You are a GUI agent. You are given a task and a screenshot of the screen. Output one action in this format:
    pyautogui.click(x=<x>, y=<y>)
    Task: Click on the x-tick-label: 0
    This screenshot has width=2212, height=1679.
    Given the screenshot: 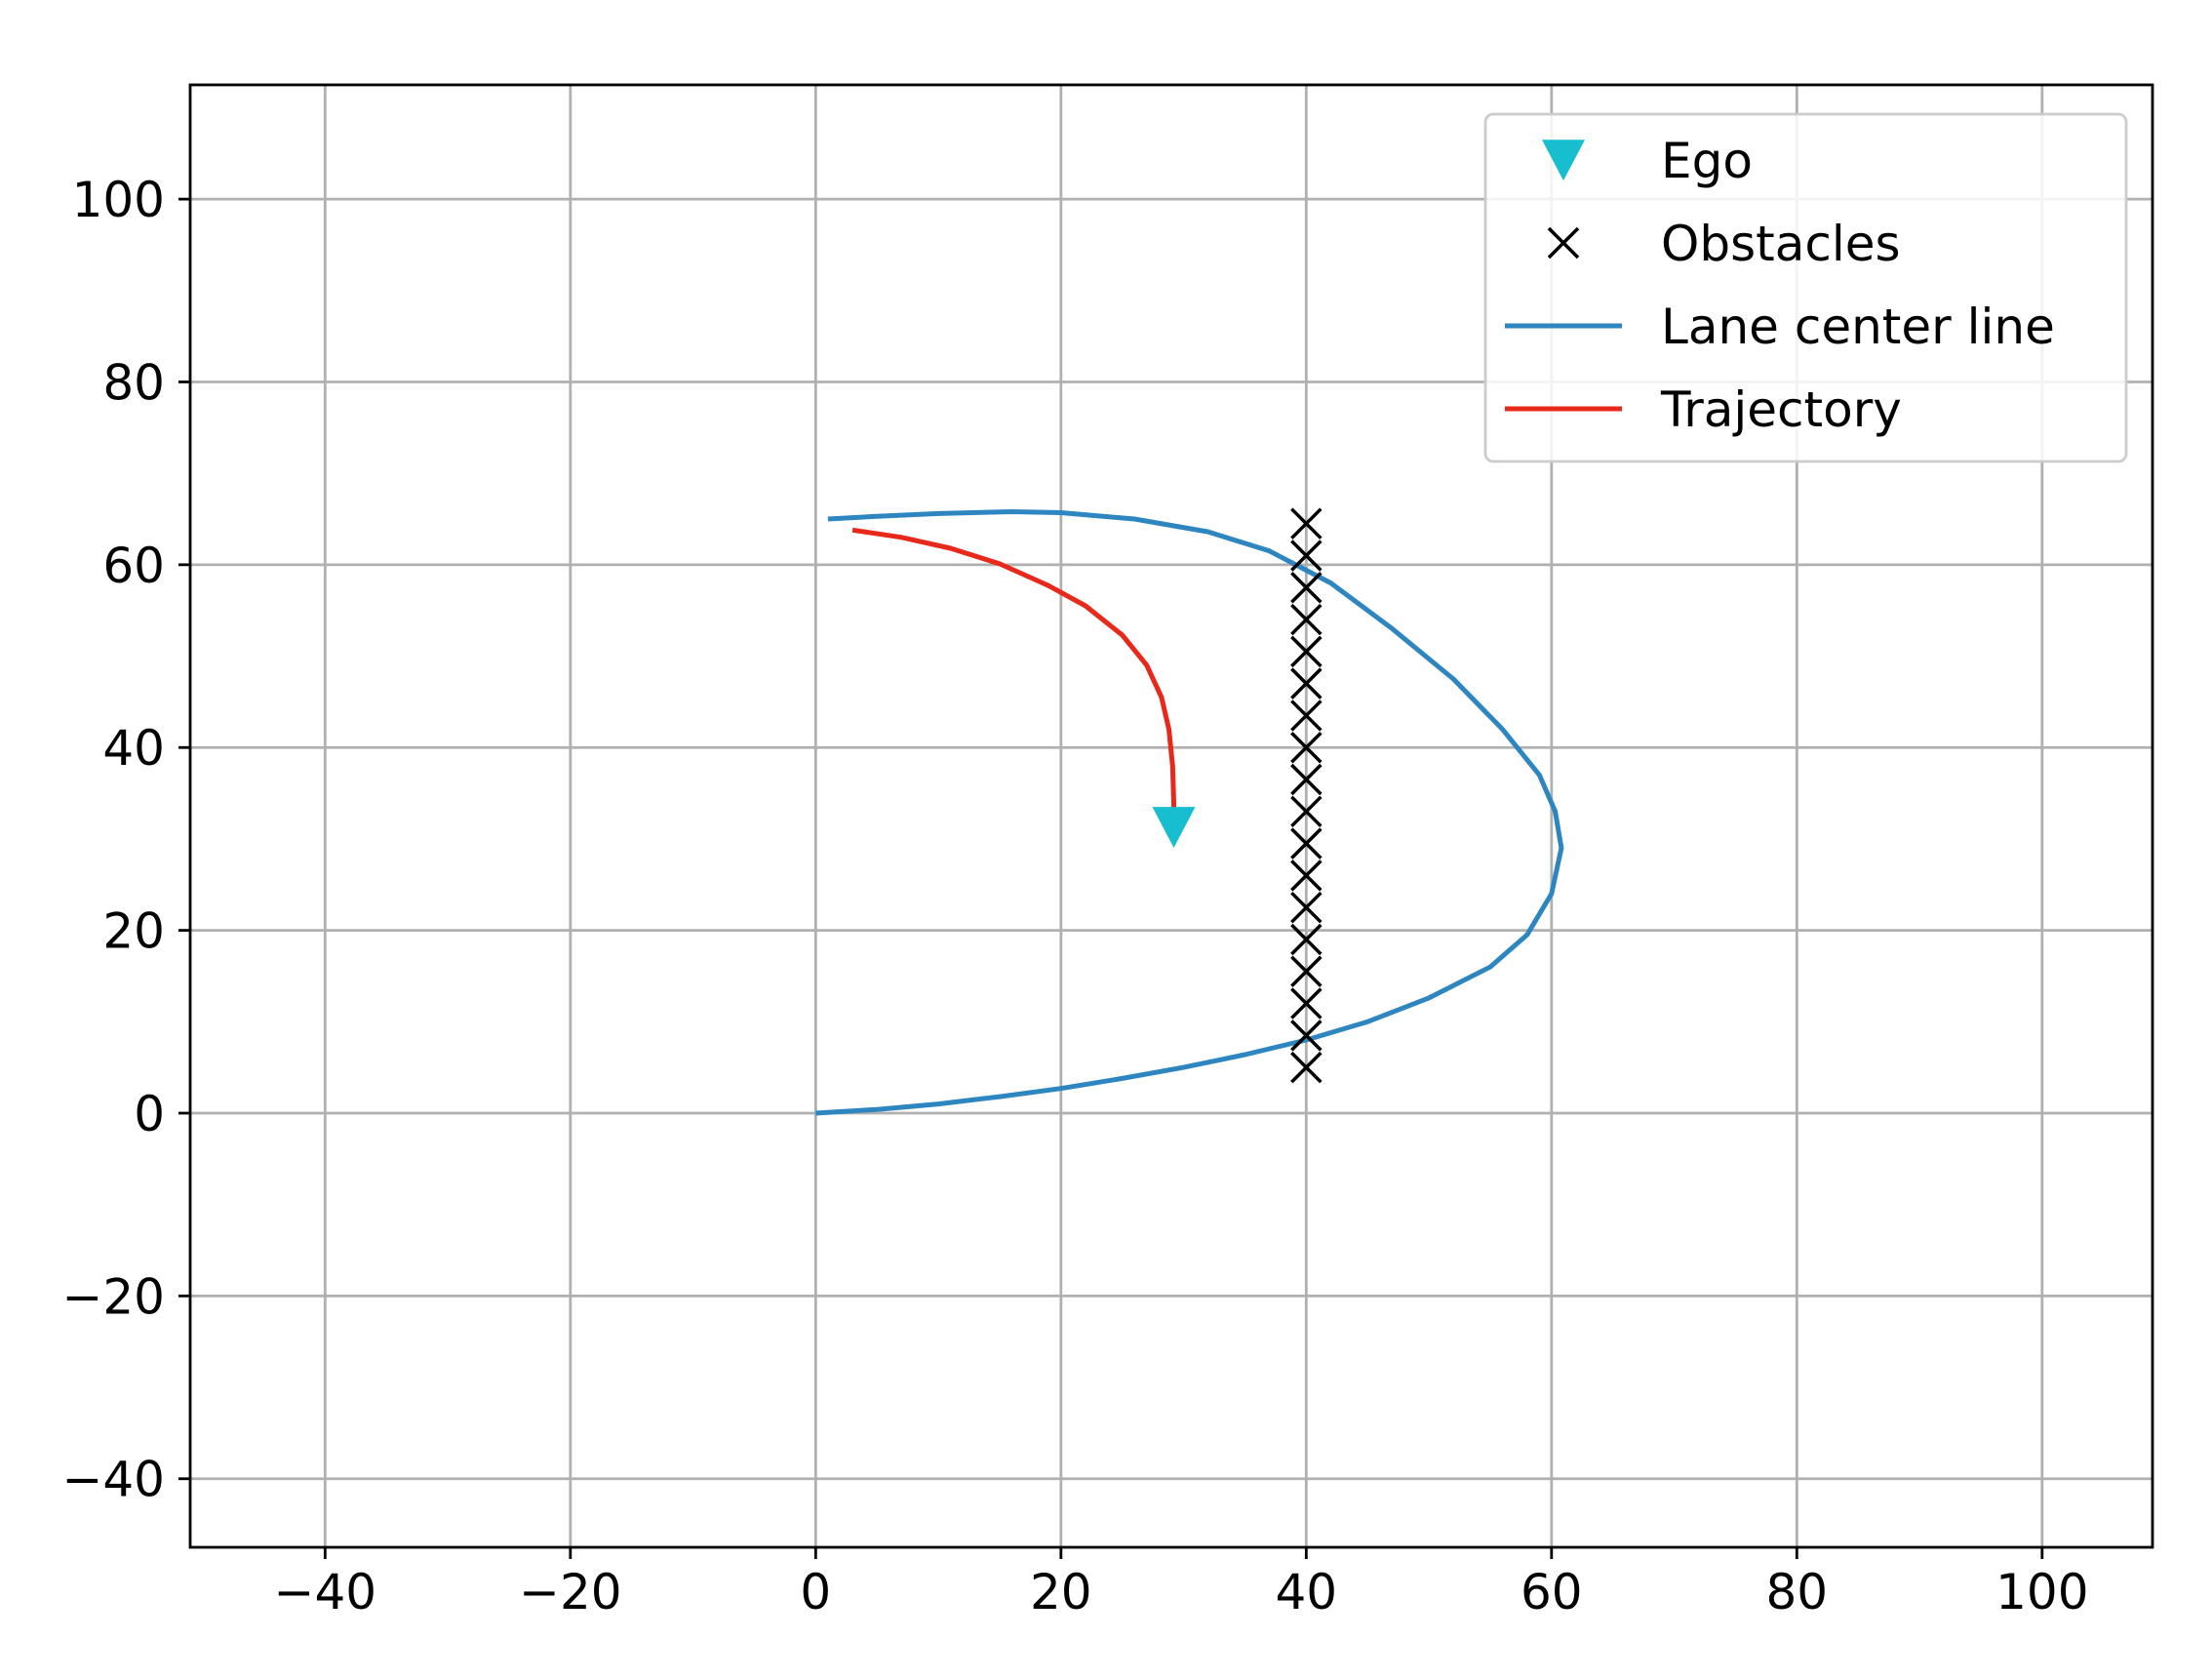 What is the action you would take?
    pyautogui.click(x=815, y=1592)
    